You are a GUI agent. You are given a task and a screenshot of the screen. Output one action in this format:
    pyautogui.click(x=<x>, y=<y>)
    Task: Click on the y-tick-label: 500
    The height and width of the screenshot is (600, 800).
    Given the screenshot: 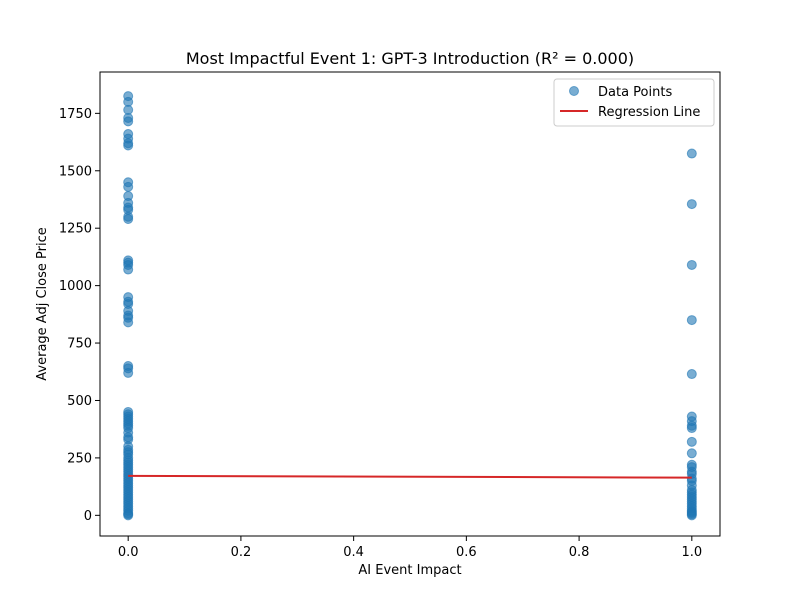 What is the action you would take?
    pyautogui.click(x=79, y=401)
    